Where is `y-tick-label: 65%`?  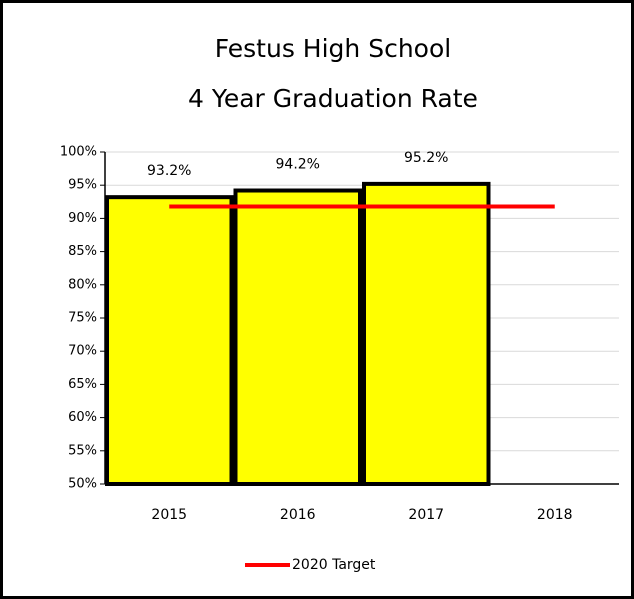 y-tick-label: 65% is located at coordinates (82, 384).